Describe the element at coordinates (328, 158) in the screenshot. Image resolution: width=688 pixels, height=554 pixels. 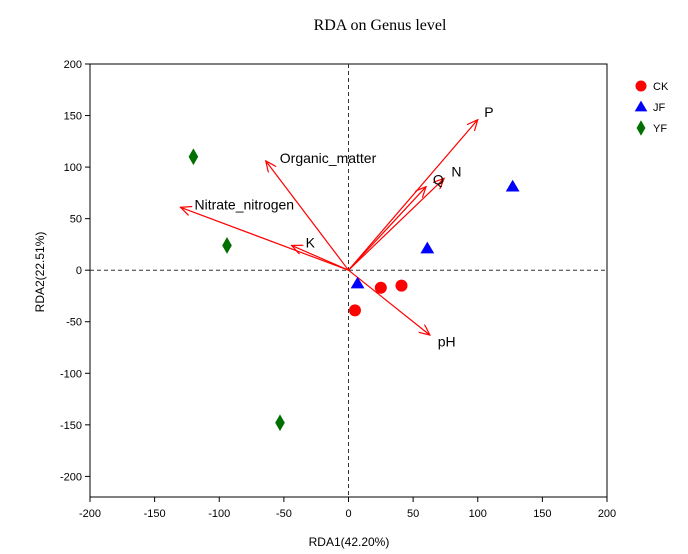
I see `arrow-label-organic-matter: Organic_matter` at that location.